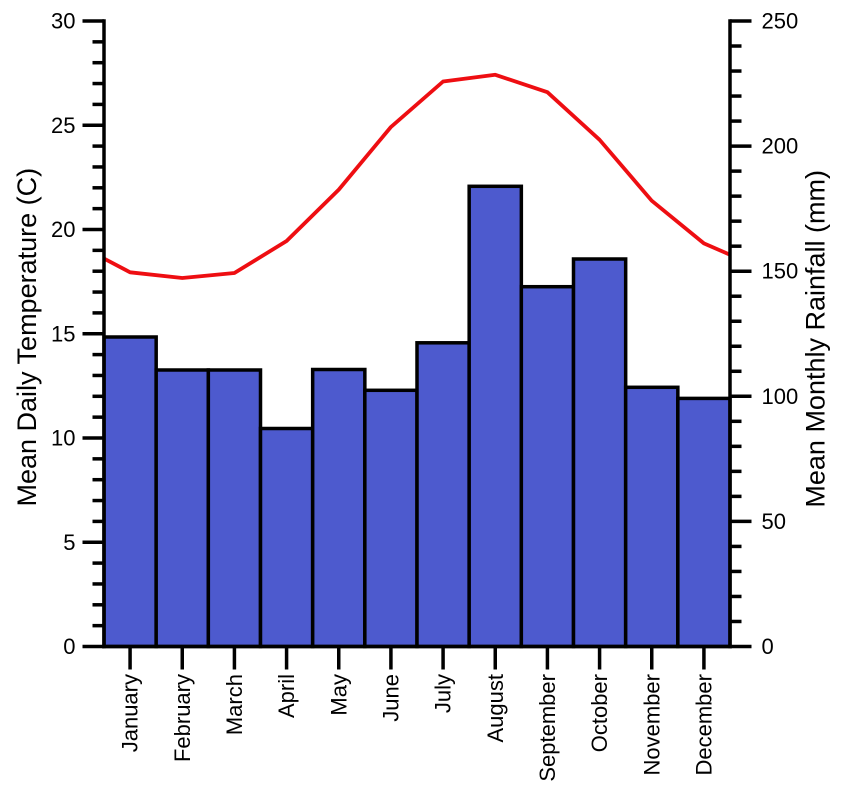  What do you see at coordinates (234, 704) in the screenshot?
I see `svg-text: March` at bounding box center [234, 704].